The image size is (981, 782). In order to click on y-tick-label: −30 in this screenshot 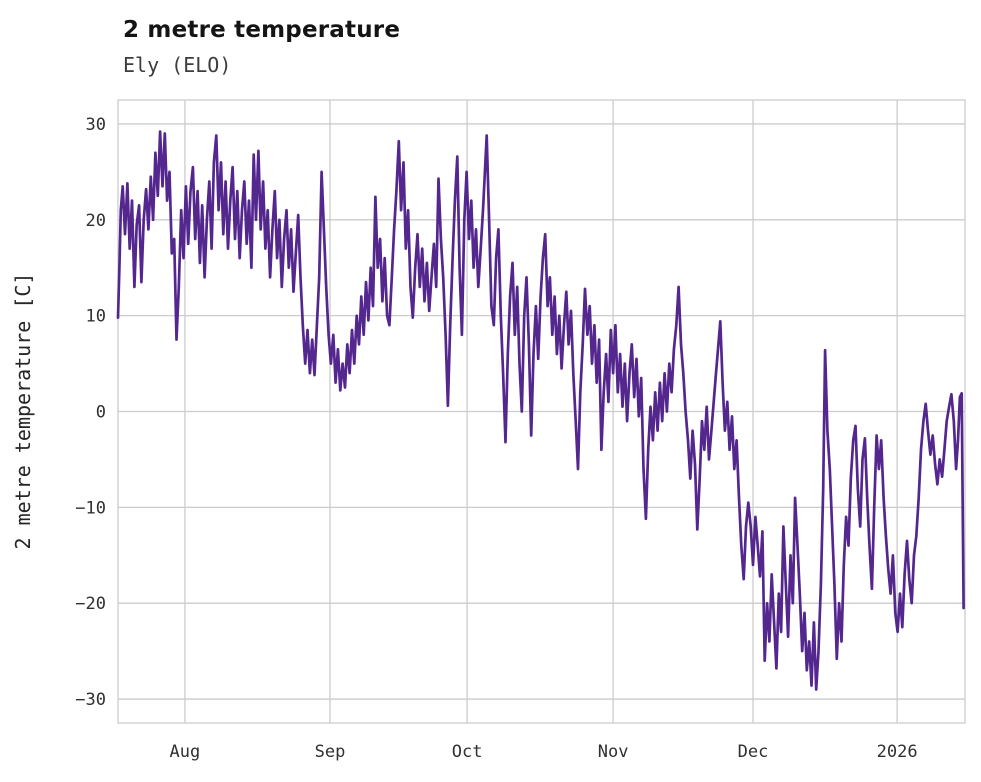, I will do `click(90, 700)`.